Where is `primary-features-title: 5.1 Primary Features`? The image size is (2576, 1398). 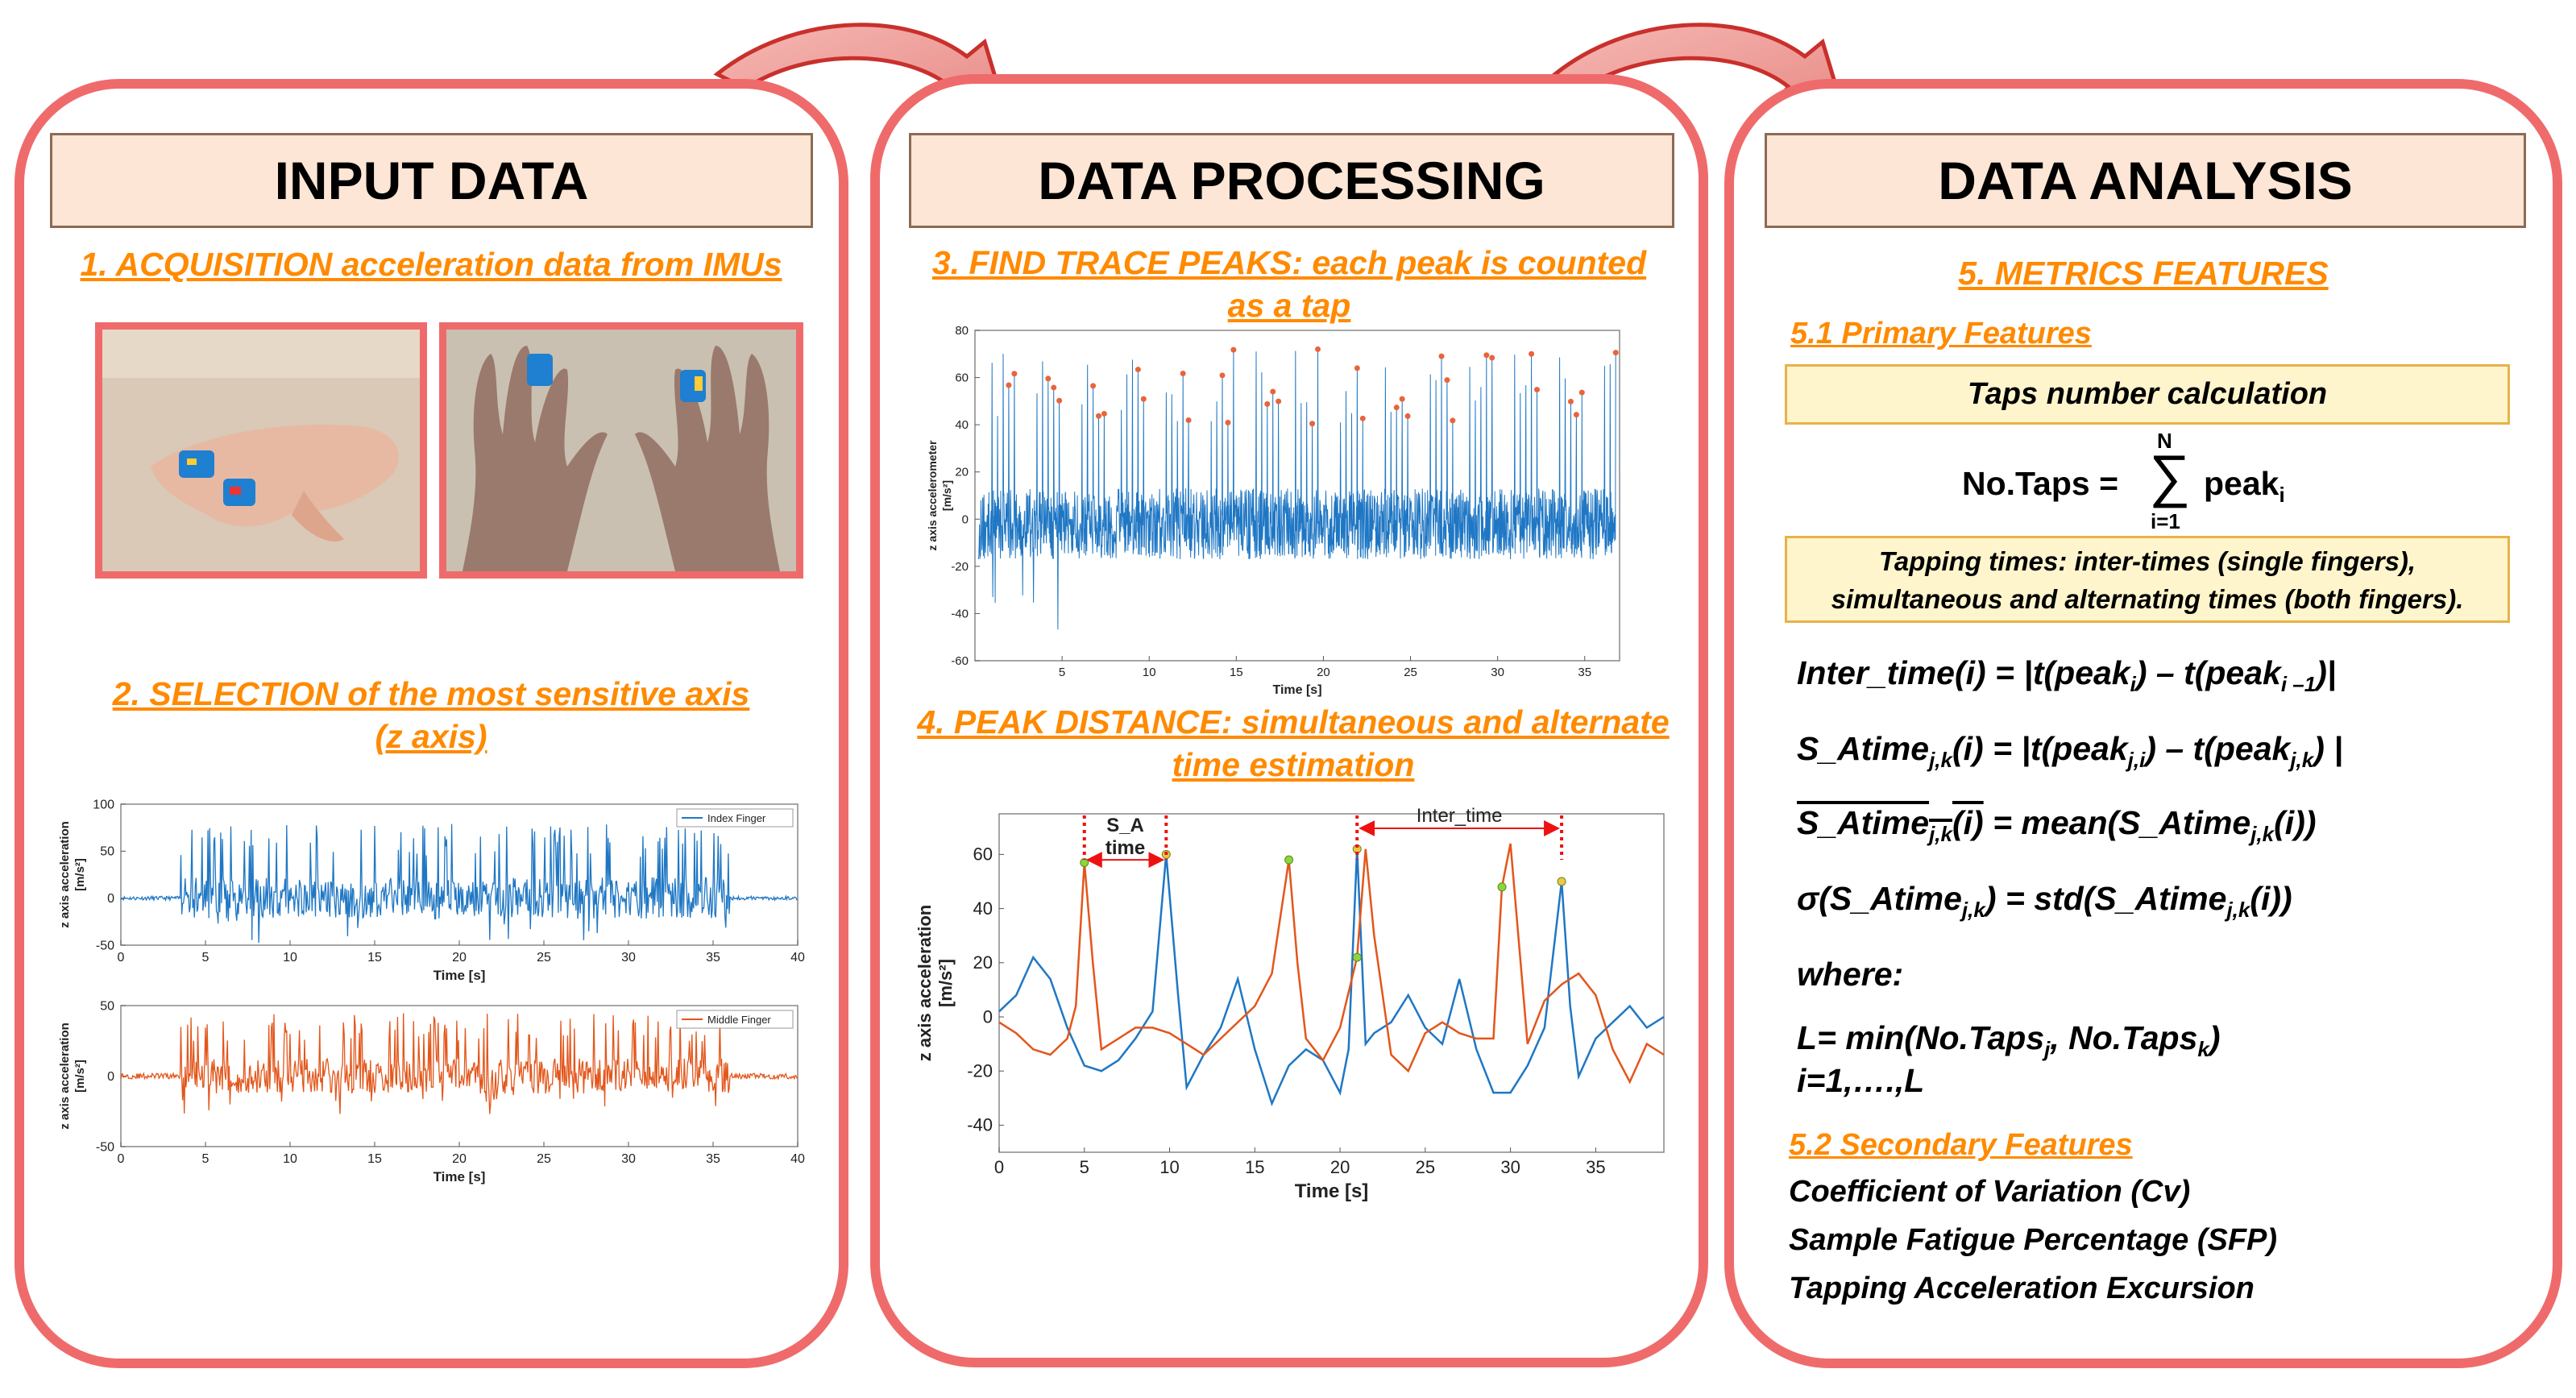 primary-features-title: 5.1 Primary Features is located at coordinates (1941, 334).